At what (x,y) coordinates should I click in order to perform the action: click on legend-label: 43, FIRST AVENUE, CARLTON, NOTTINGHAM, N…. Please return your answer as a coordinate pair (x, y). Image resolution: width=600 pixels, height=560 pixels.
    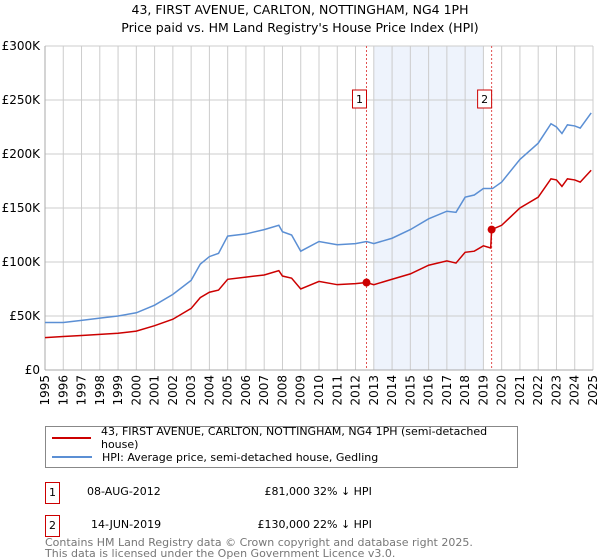
    Looking at the image, I should click on (294, 438).